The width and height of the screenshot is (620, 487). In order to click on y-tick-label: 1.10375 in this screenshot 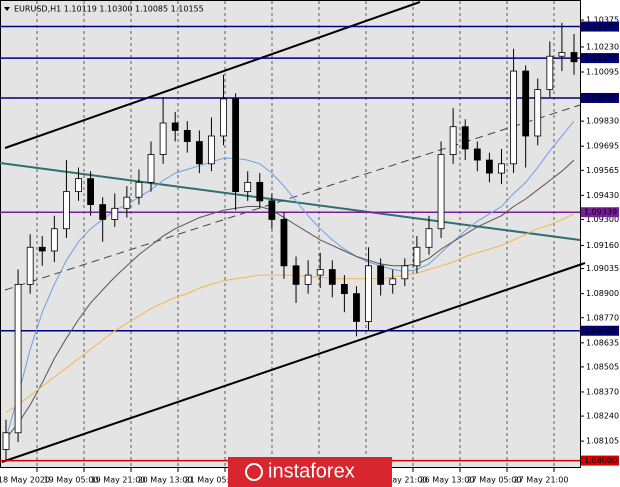, I will do `click(602, 20)`.